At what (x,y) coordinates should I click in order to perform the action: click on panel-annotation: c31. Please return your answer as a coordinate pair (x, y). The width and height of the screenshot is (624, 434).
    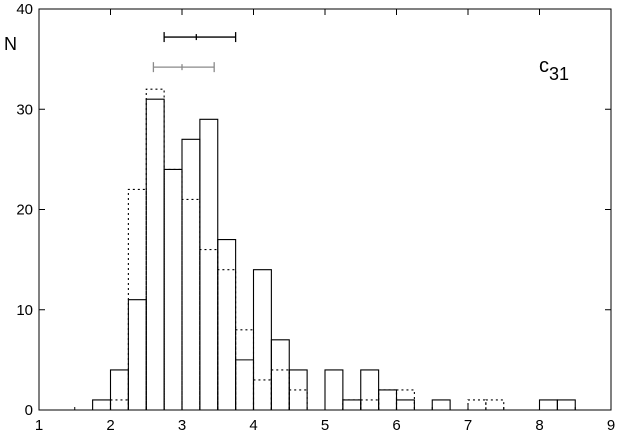
    Looking at the image, I should click on (554, 69).